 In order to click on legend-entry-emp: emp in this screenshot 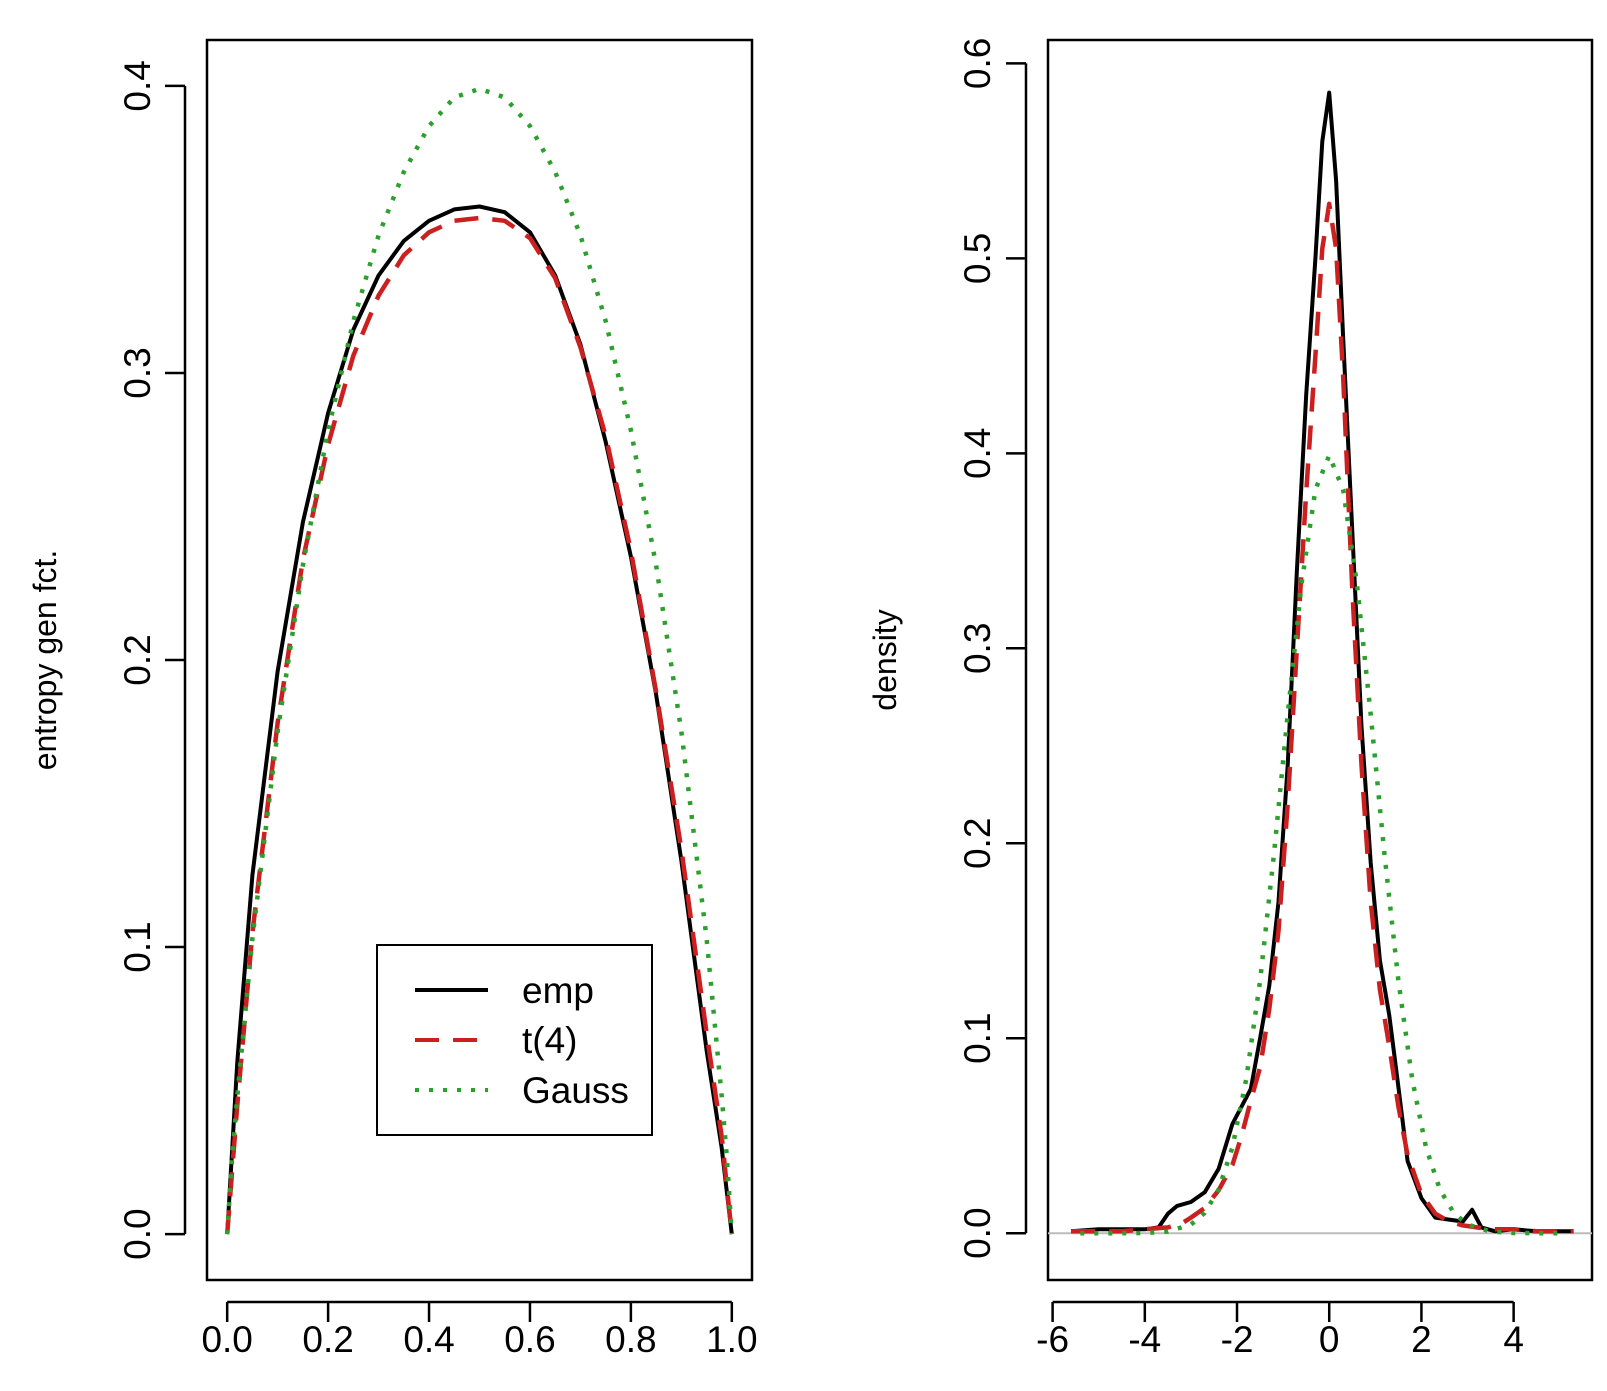, I will do `click(504, 990)`.